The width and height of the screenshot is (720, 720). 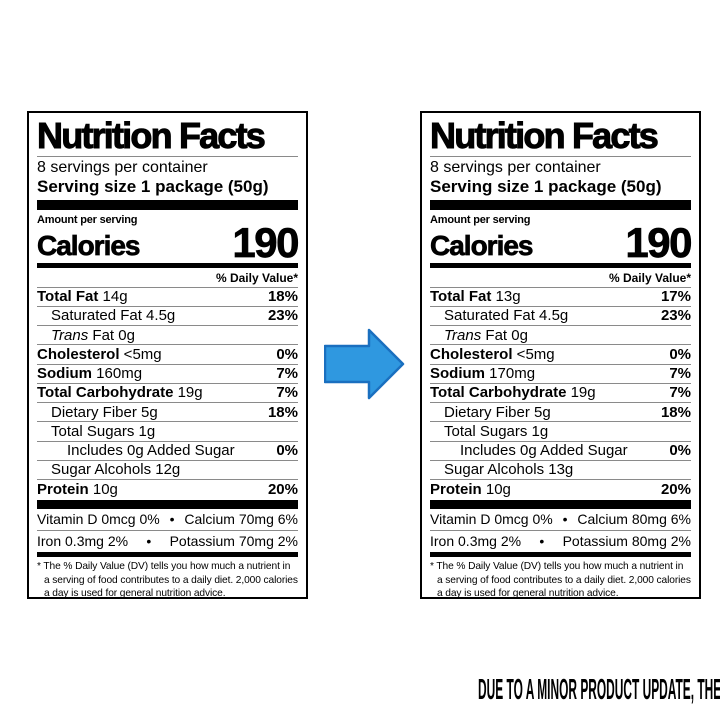 I want to click on micronutrient-row: Iron 0.3mg 2% • Potassium 70mg 2%, so click(x=167, y=540).